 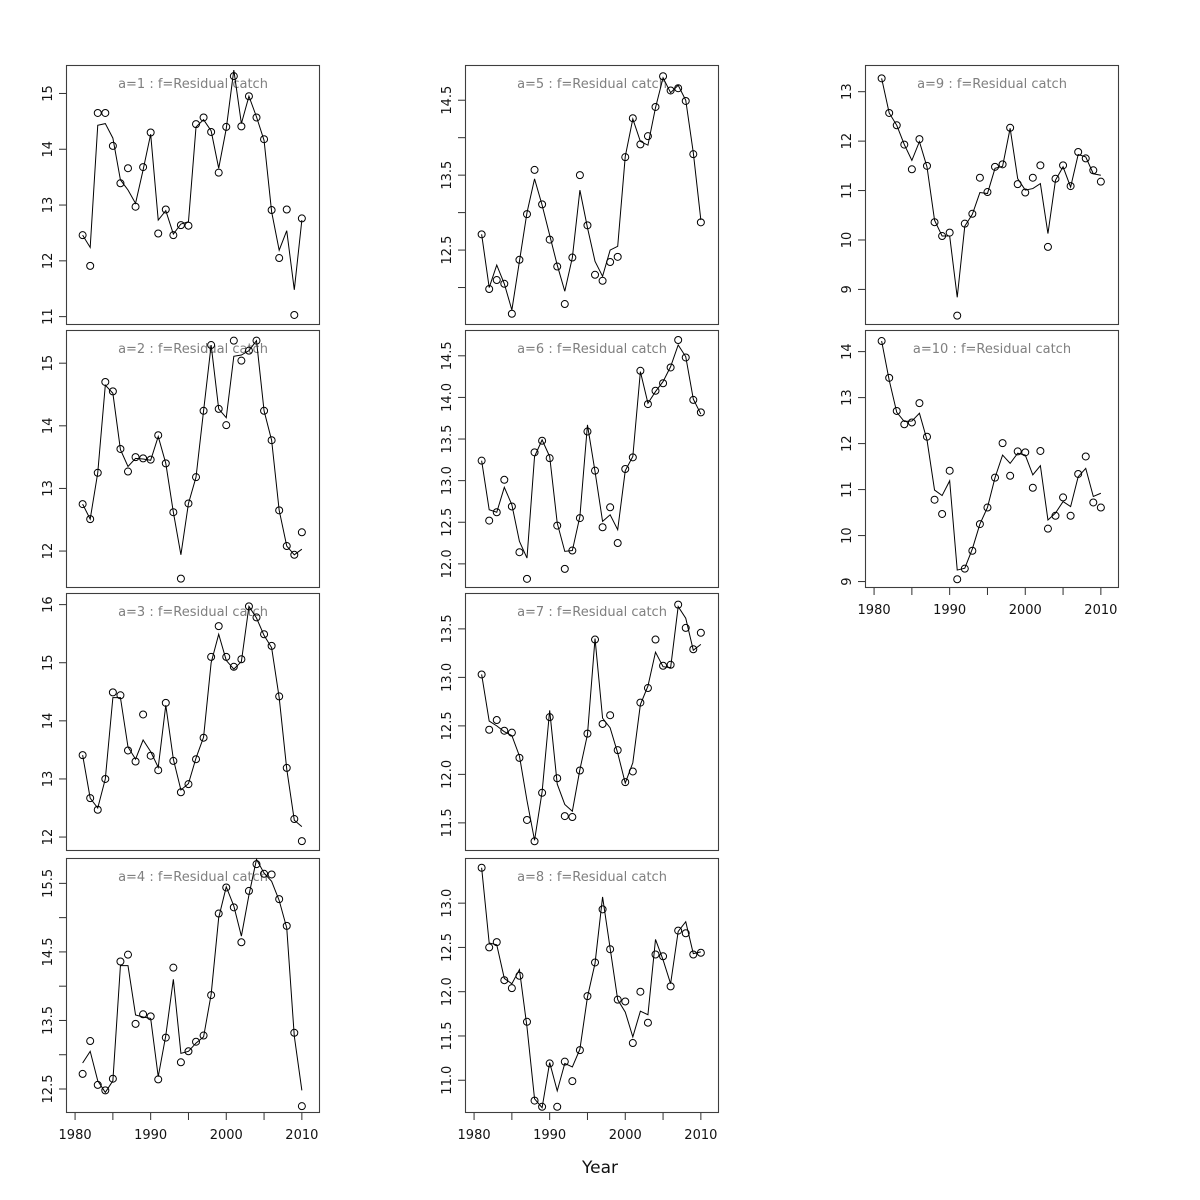 What do you see at coordinates (193, 612) in the screenshot?
I see `panel-title: a=3 : f=Residual catch` at bounding box center [193, 612].